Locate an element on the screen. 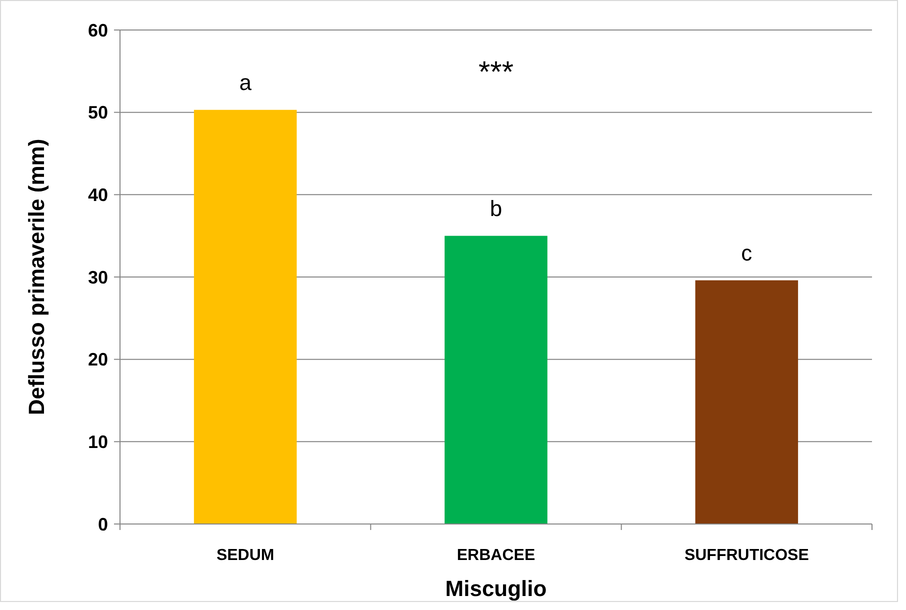 The height and width of the screenshot is (610, 906). y-tick-label: 10 is located at coordinates (98, 442).